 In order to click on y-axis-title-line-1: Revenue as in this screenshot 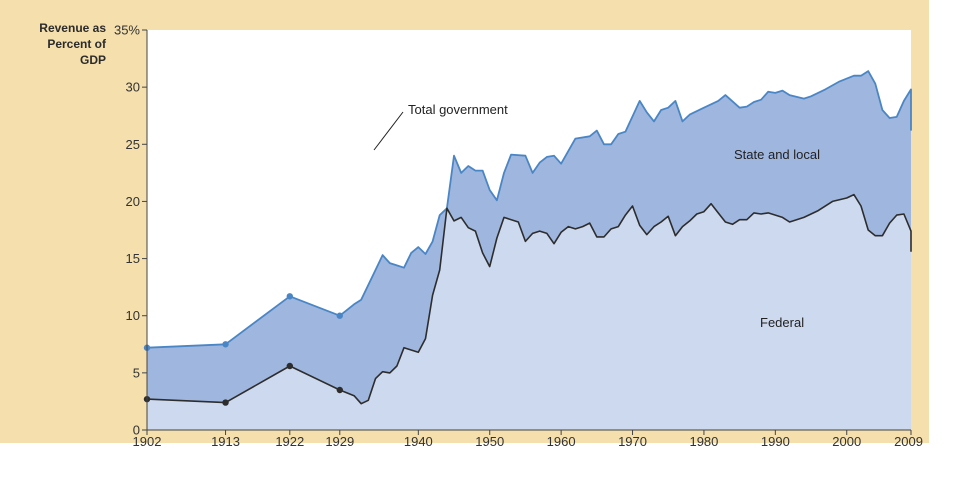, I will do `click(72, 28)`.